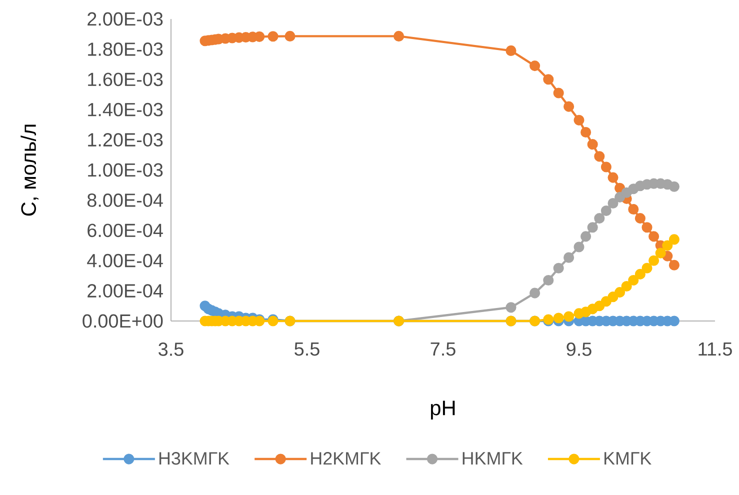 Image resolution: width=739 pixels, height=495 pixels. What do you see at coordinates (125, 261) in the screenshot?
I see `y-tick-label: 4.00E-04` at bounding box center [125, 261].